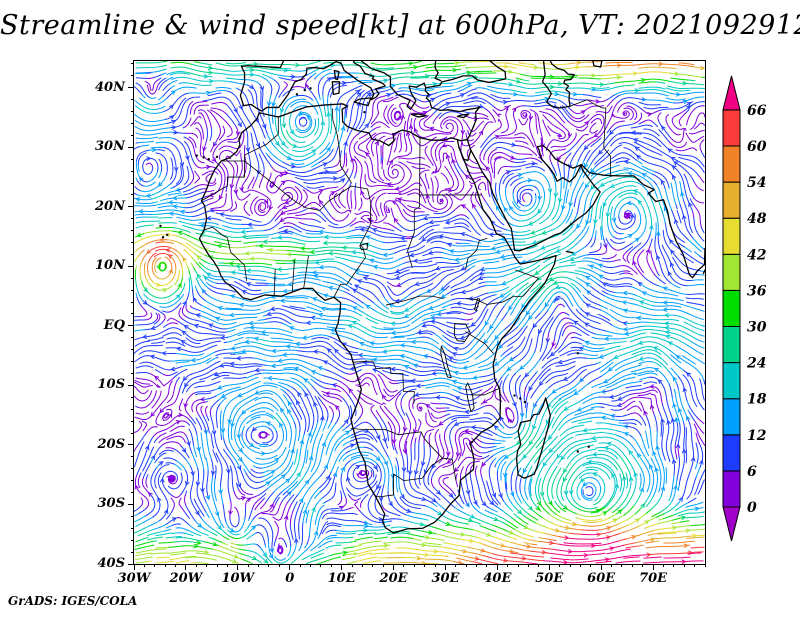 The height and width of the screenshot is (618, 800). Describe the element at coordinates (757, 255) in the screenshot. I see `colorbar-label: 42` at that location.